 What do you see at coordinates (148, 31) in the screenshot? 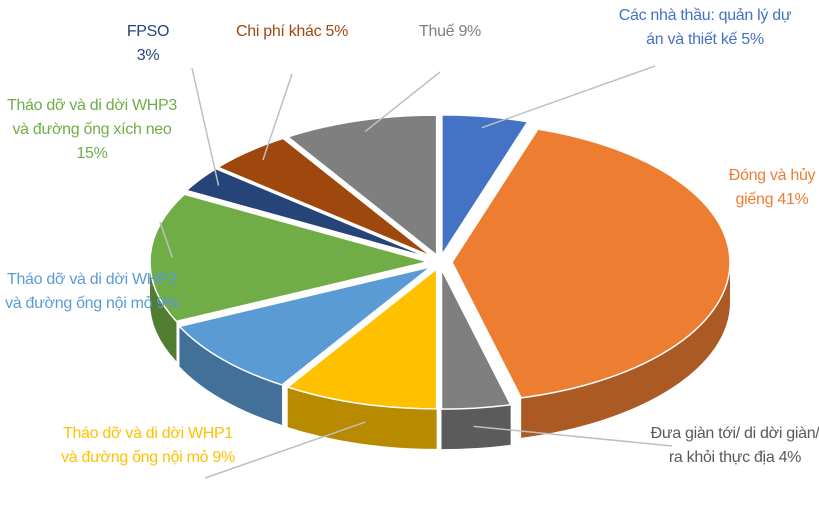
I see `category-name: FPSO` at bounding box center [148, 31].